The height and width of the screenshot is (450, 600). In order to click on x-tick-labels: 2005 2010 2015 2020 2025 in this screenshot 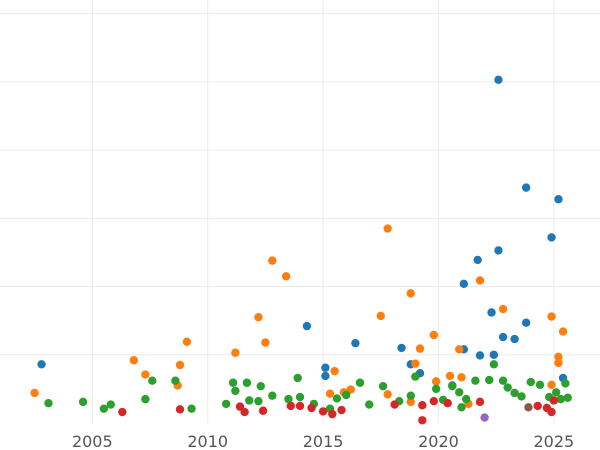, I will do `click(323, 441)`.